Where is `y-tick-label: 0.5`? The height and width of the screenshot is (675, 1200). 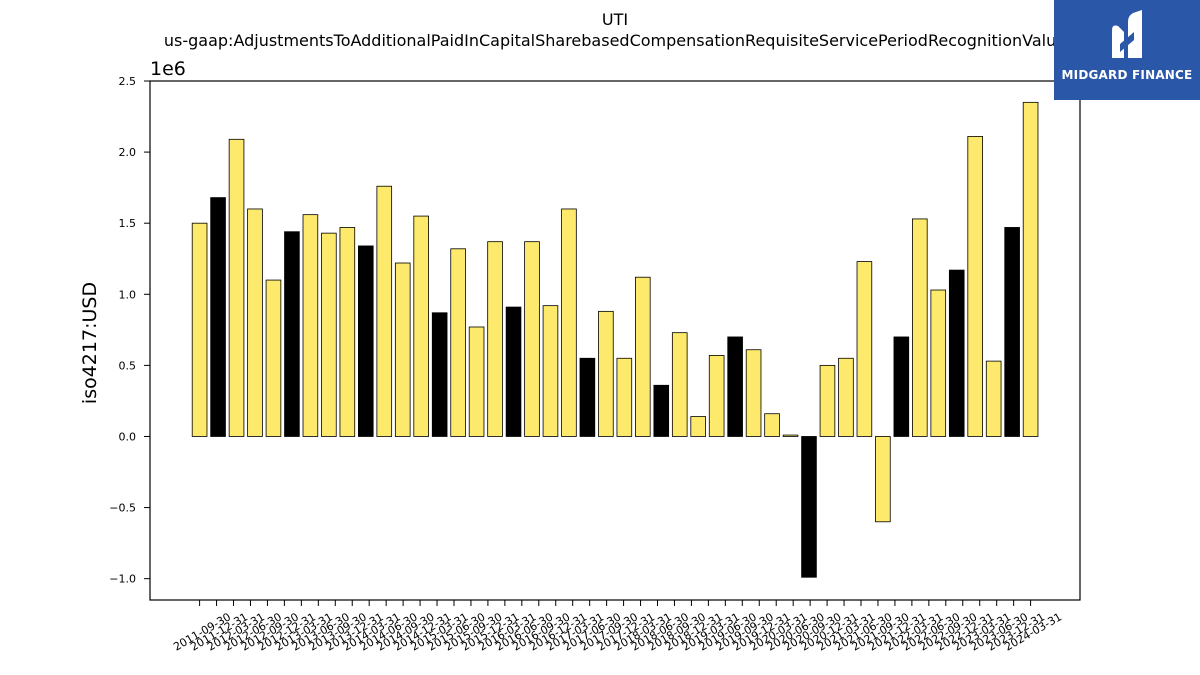
y-tick-label: 0.5 is located at coordinates (128, 365).